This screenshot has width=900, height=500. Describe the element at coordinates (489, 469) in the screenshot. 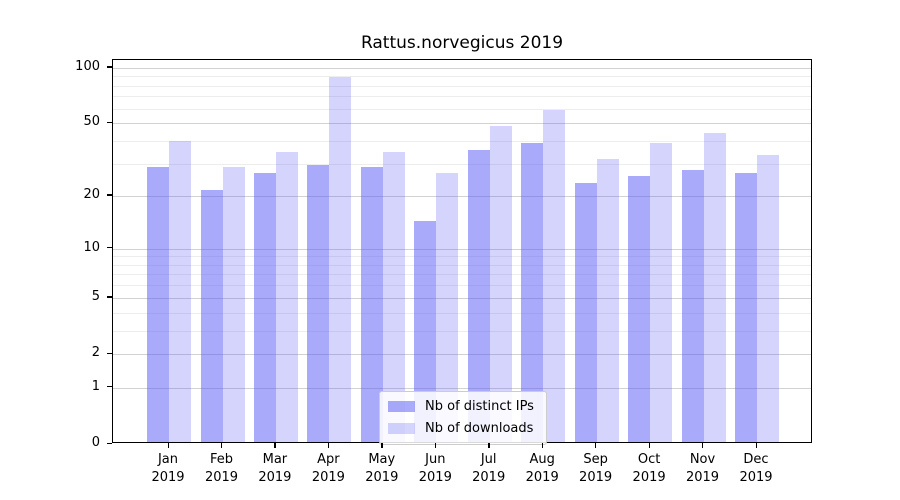

I see `x-tick-label: Jul 2019` at that location.